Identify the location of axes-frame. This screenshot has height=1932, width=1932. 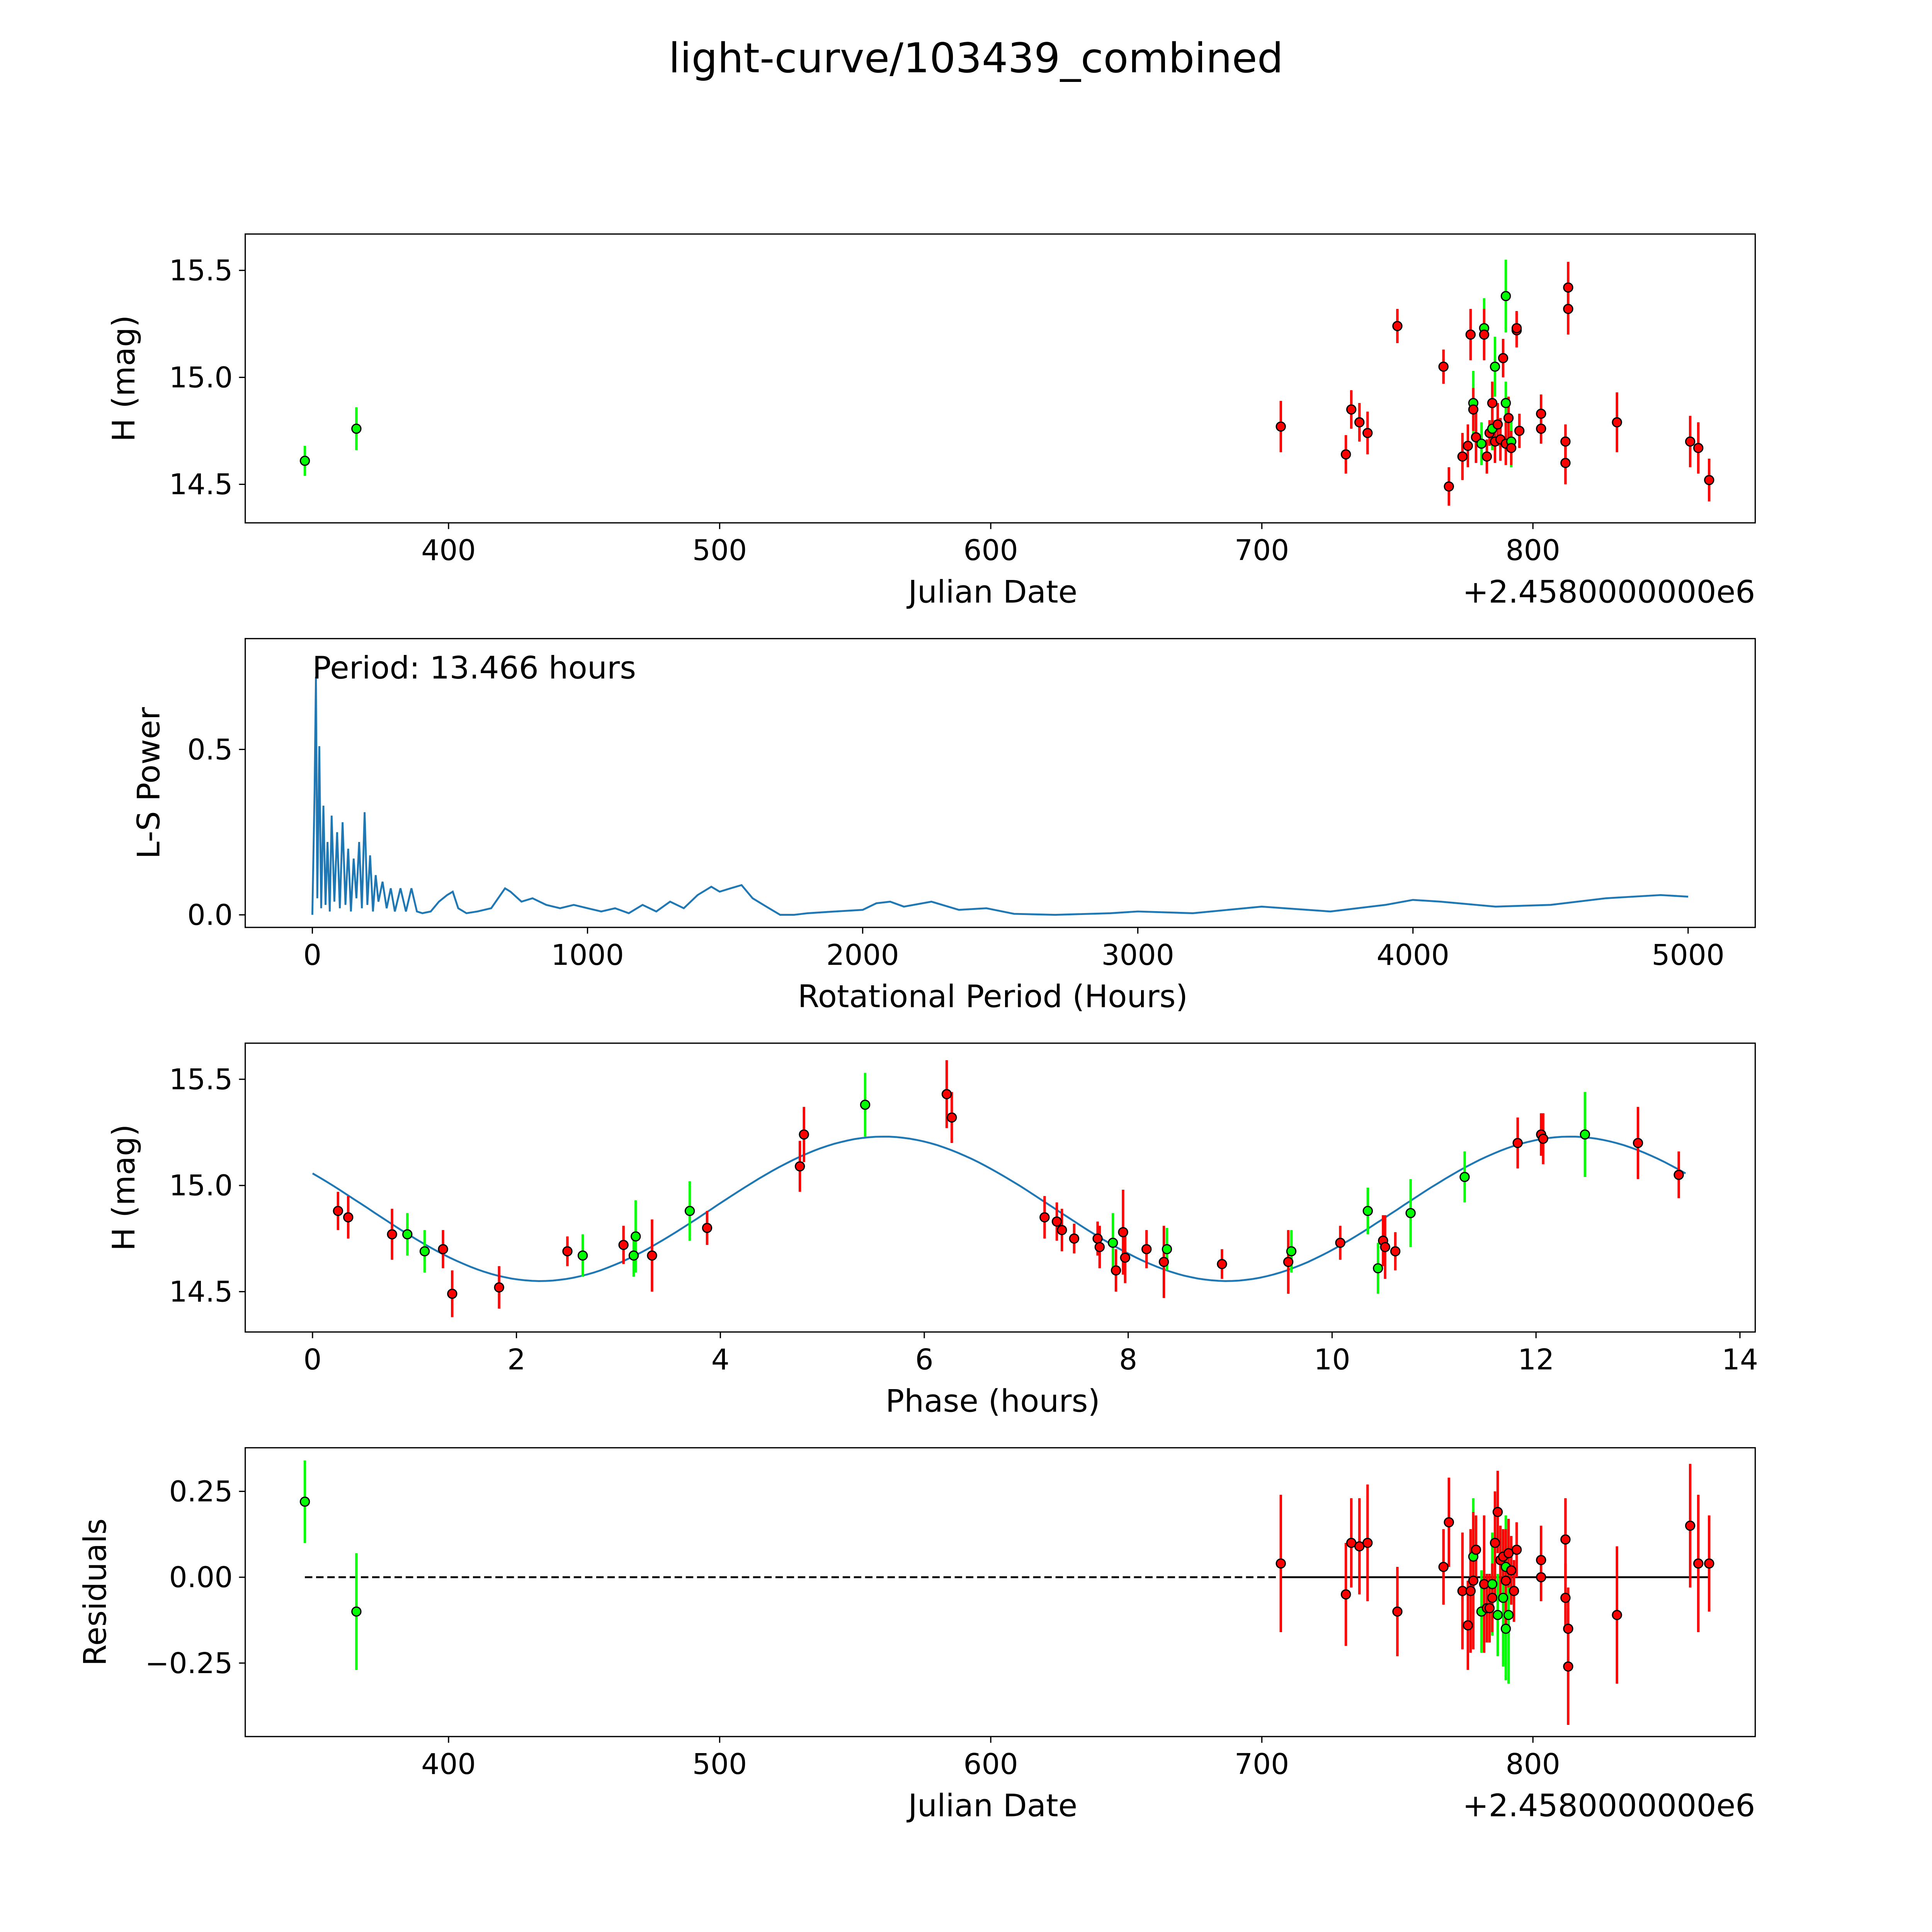
(1000, 783).